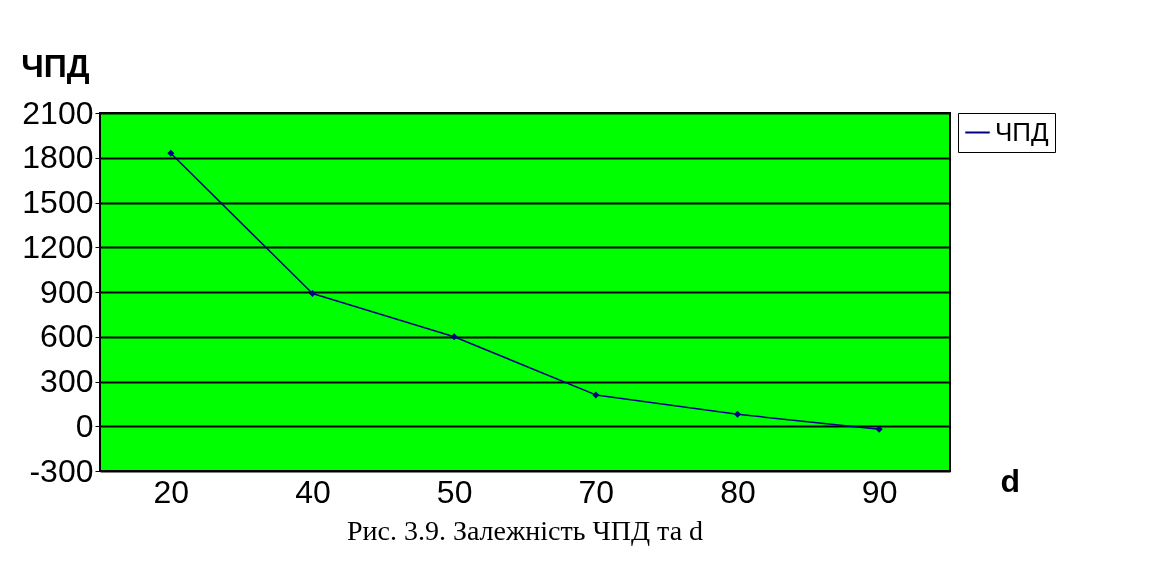 The height and width of the screenshot is (568, 1165). Describe the element at coordinates (58, 157) in the screenshot. I see `y-tick-label: 1800` at that location.